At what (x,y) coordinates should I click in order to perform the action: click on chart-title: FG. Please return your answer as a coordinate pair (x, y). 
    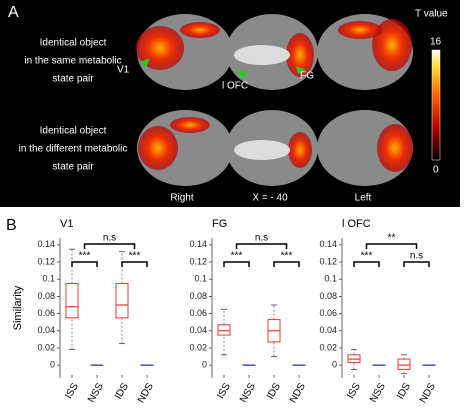
    Looking at the image, I should click on (219, 224).